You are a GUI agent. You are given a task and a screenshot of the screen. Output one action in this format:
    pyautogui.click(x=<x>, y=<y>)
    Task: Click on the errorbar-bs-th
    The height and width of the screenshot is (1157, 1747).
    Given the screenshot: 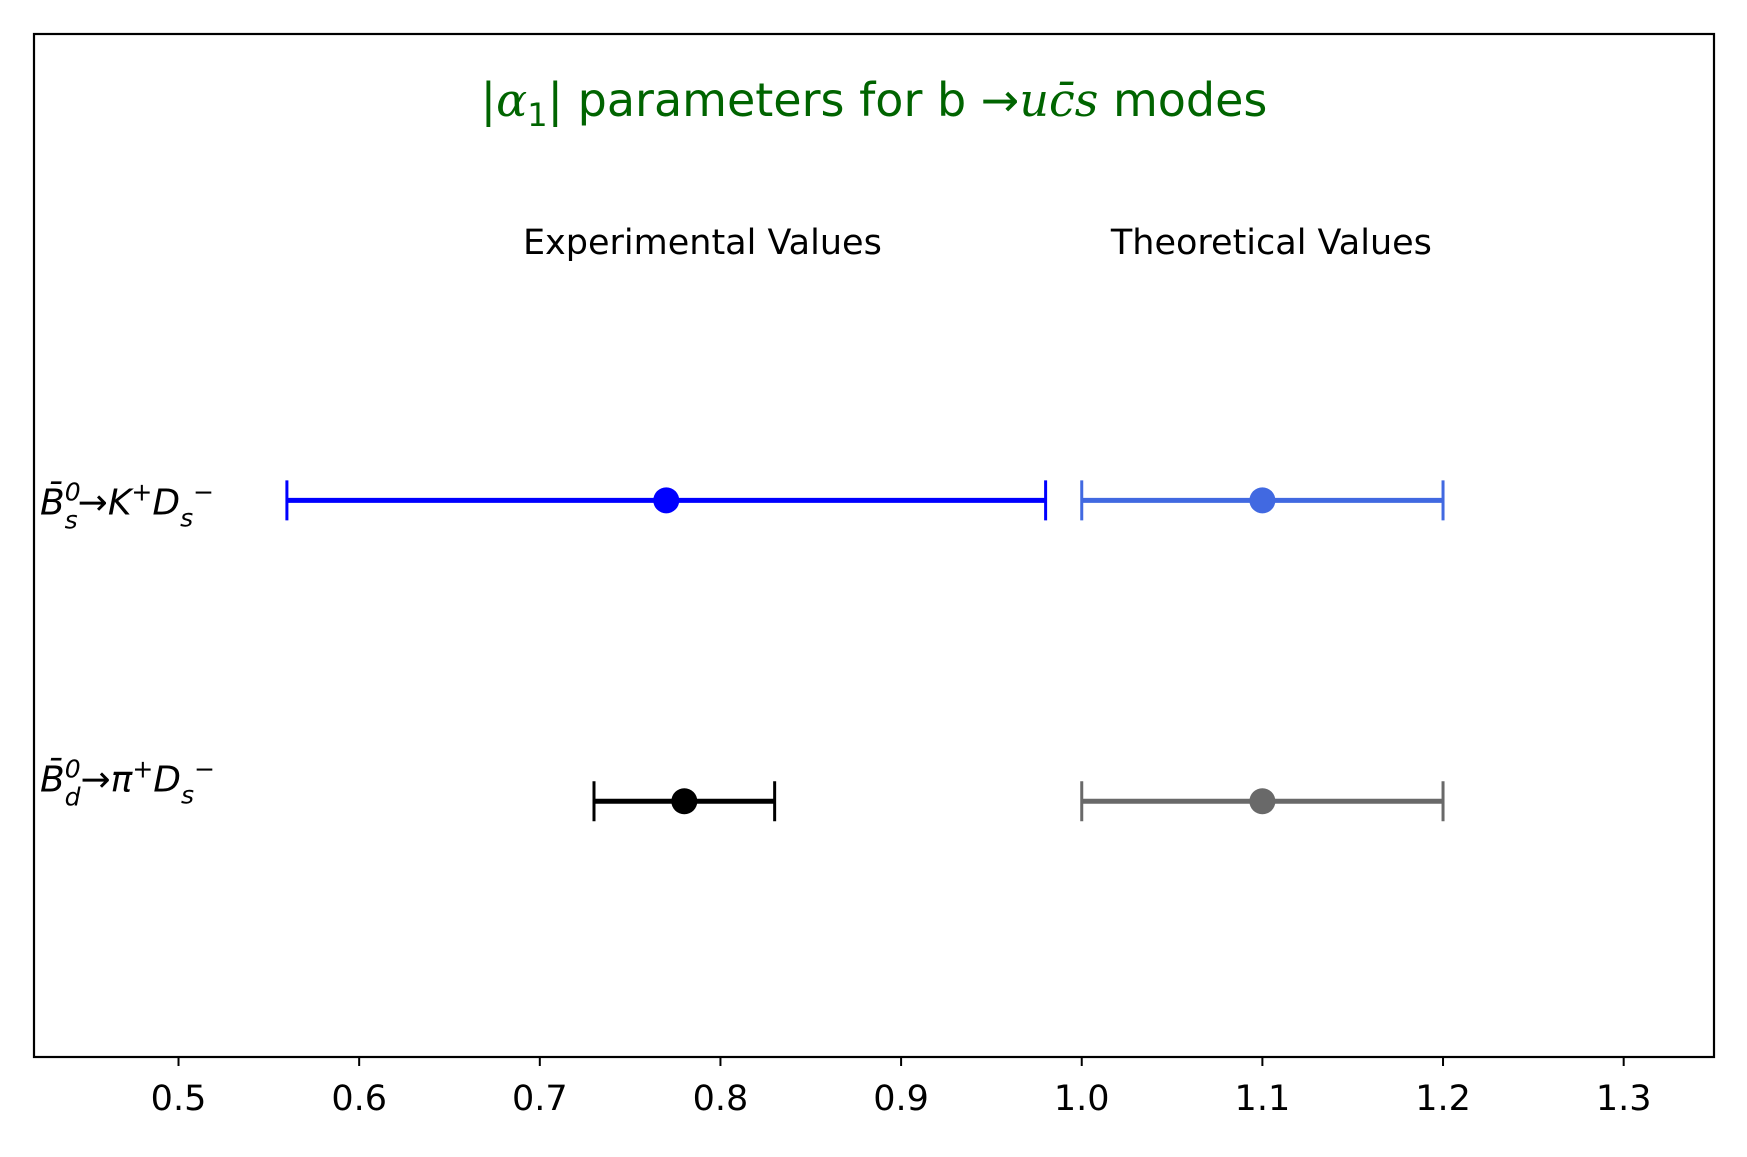 What is the action you would take?
    pyautogui.click(x=1262, y=500)
    